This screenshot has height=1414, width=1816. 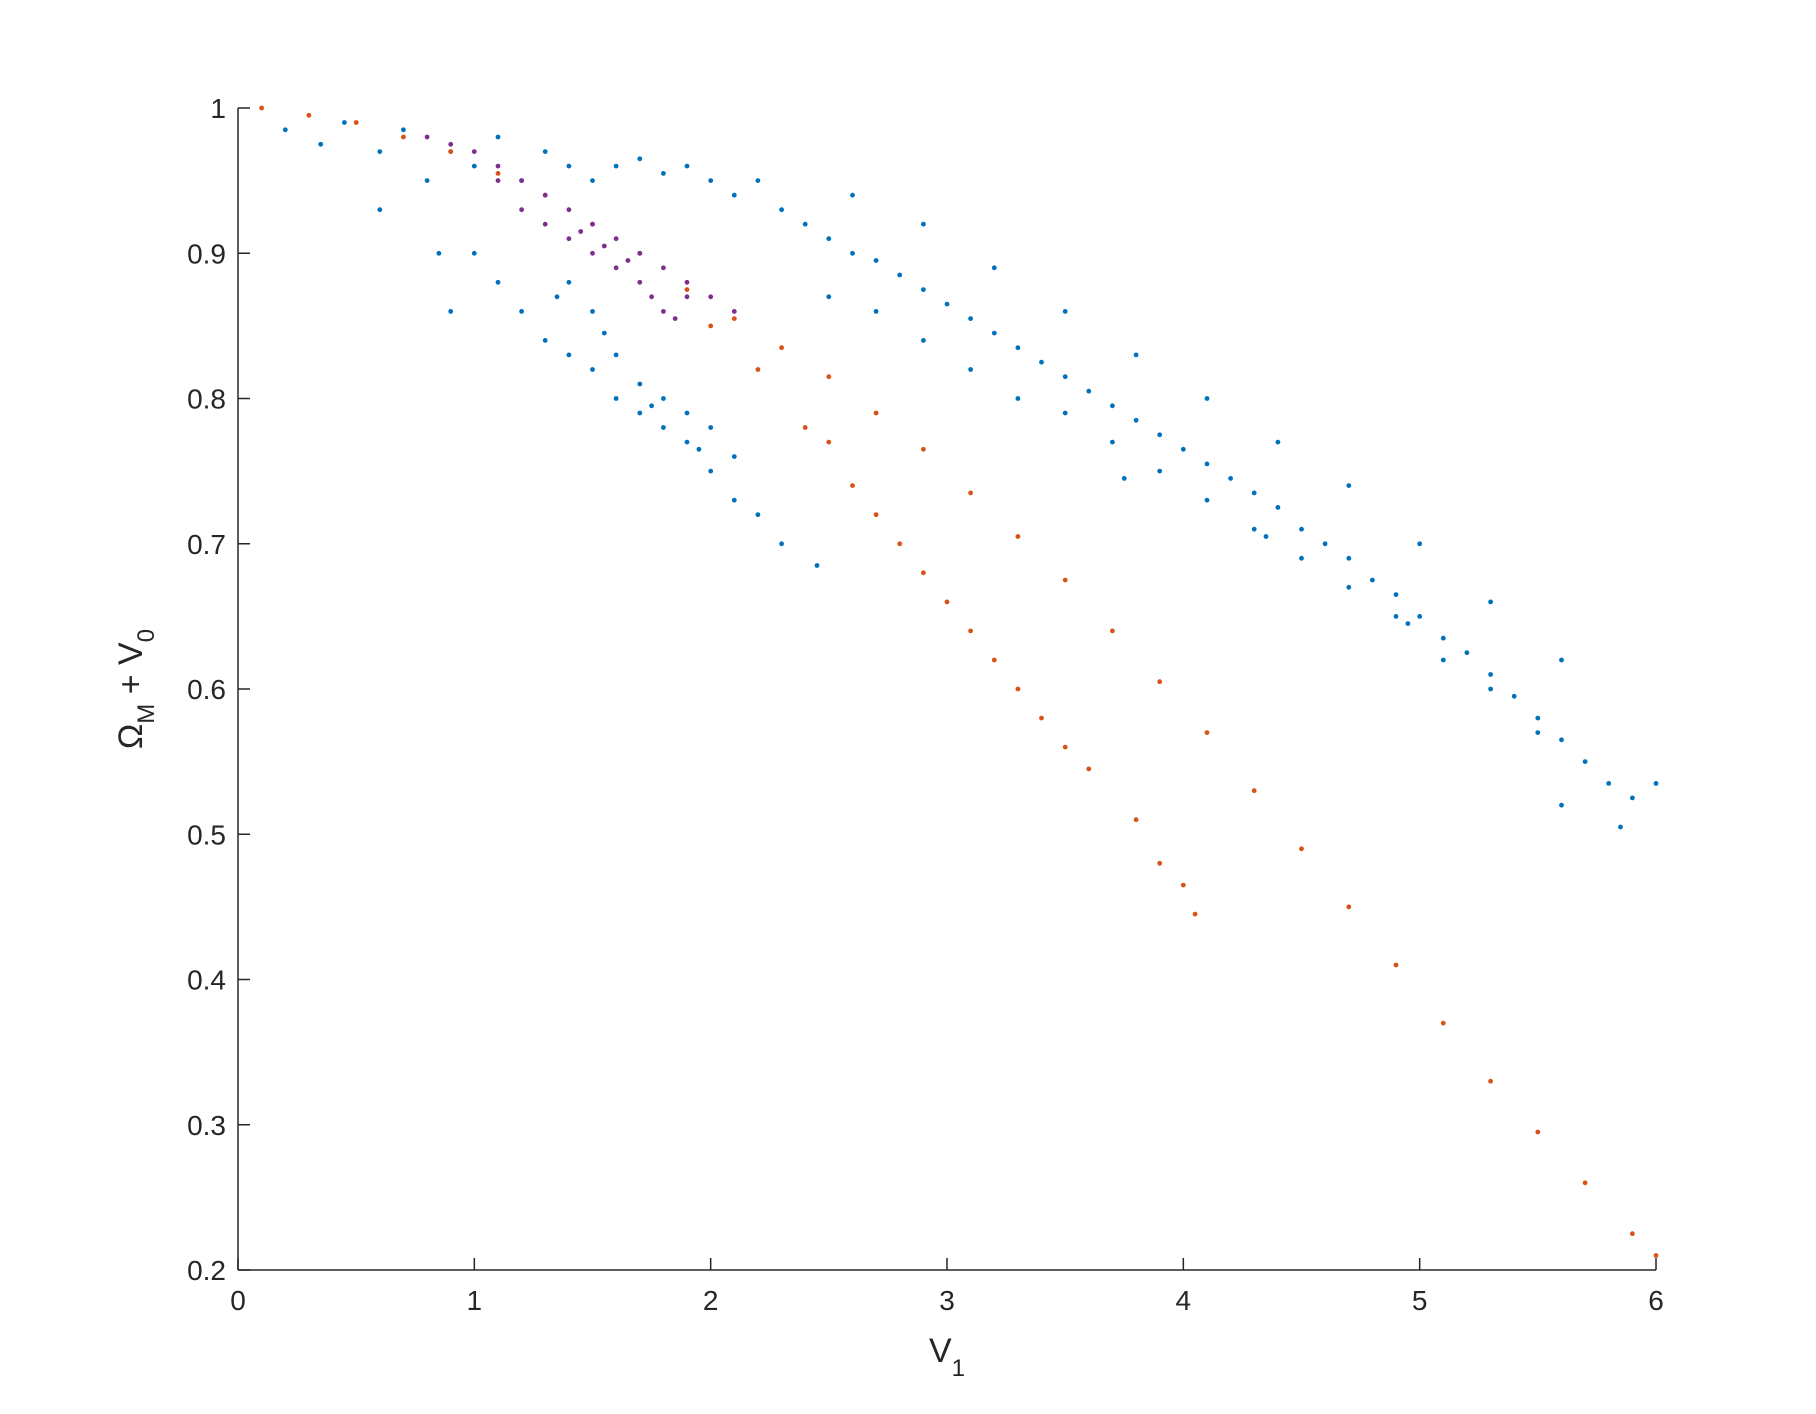 What do you see at coordinates (940, 1351) in the screenshot?
I see `x-axis-label-main: V` at bounding box center [940, 1351].